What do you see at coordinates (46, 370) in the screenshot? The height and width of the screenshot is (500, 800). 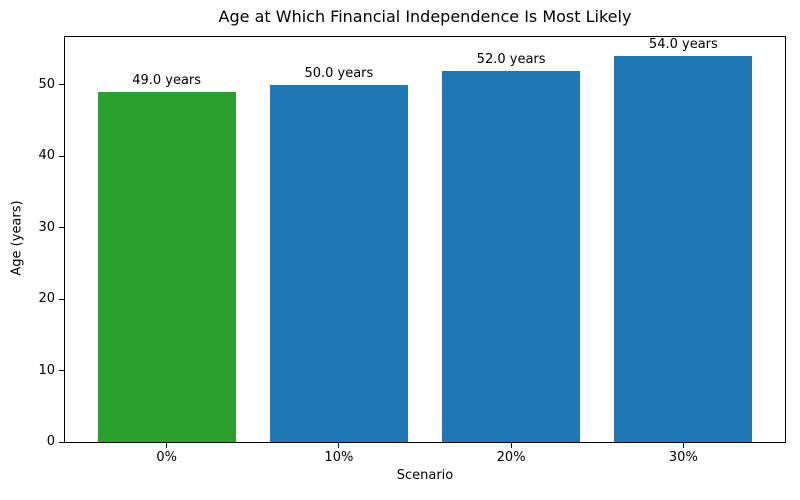 I see `y-tick-label: 10` at bounding box center [46, 370].